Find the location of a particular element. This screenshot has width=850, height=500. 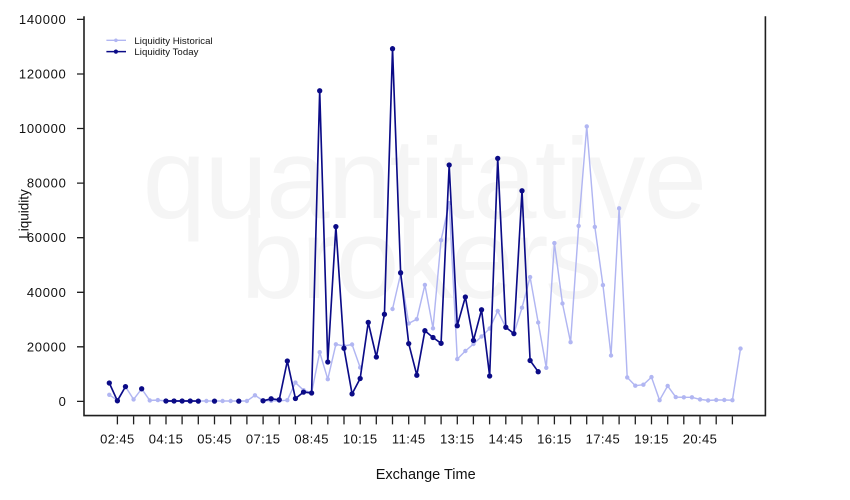

svg-text: 0 is located at coordinates (63, 401).